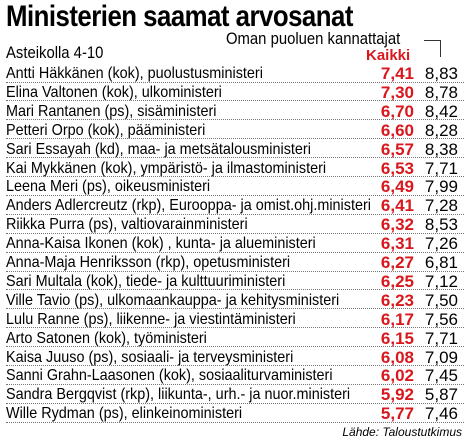 The height and width of the screenshot is (442, 468). Describe the element at coordinates (127, 225) in the screenshot. I see `minister-name: Riikka Purra (ps), valtiovarainministeri` at that location.